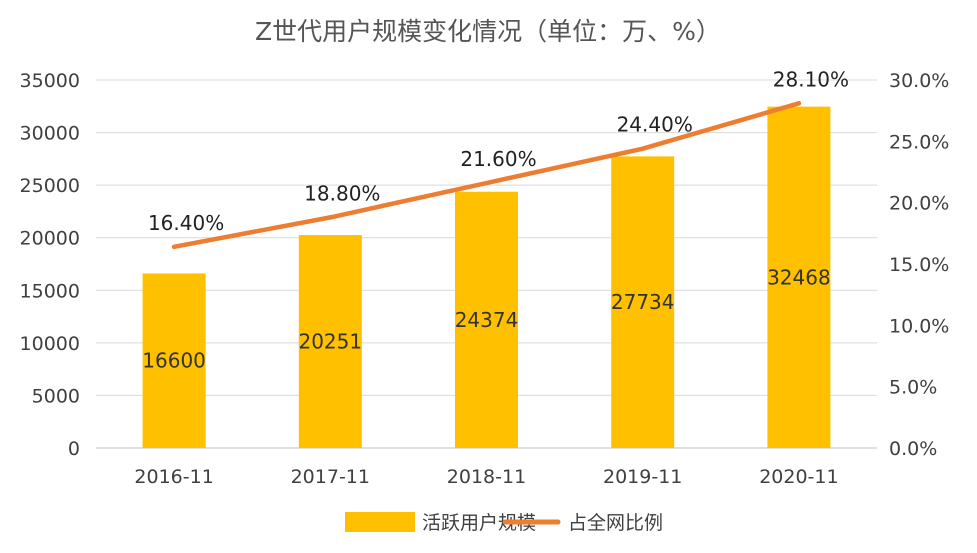 This screenshot has height=553, width=977. What do you see at coordinates (380, 522) in the screenshot?
I see `legend-swatch-bar` at bounding box center [380, 522].